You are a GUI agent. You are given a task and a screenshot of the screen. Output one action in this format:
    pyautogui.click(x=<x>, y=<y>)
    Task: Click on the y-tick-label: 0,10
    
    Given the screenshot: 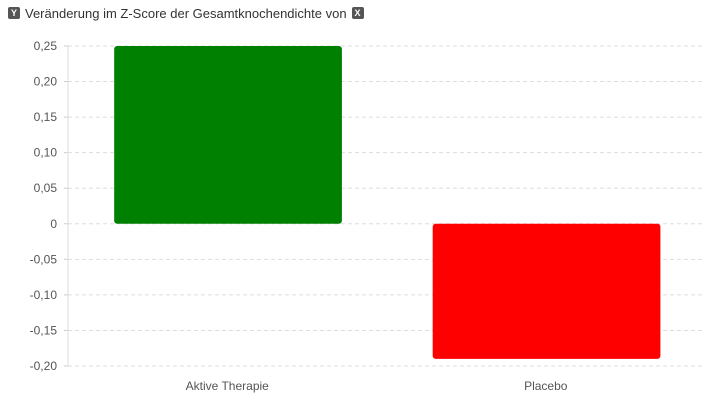 What is the action you would take?
    pyautogui.click(x=46, y=153)
    